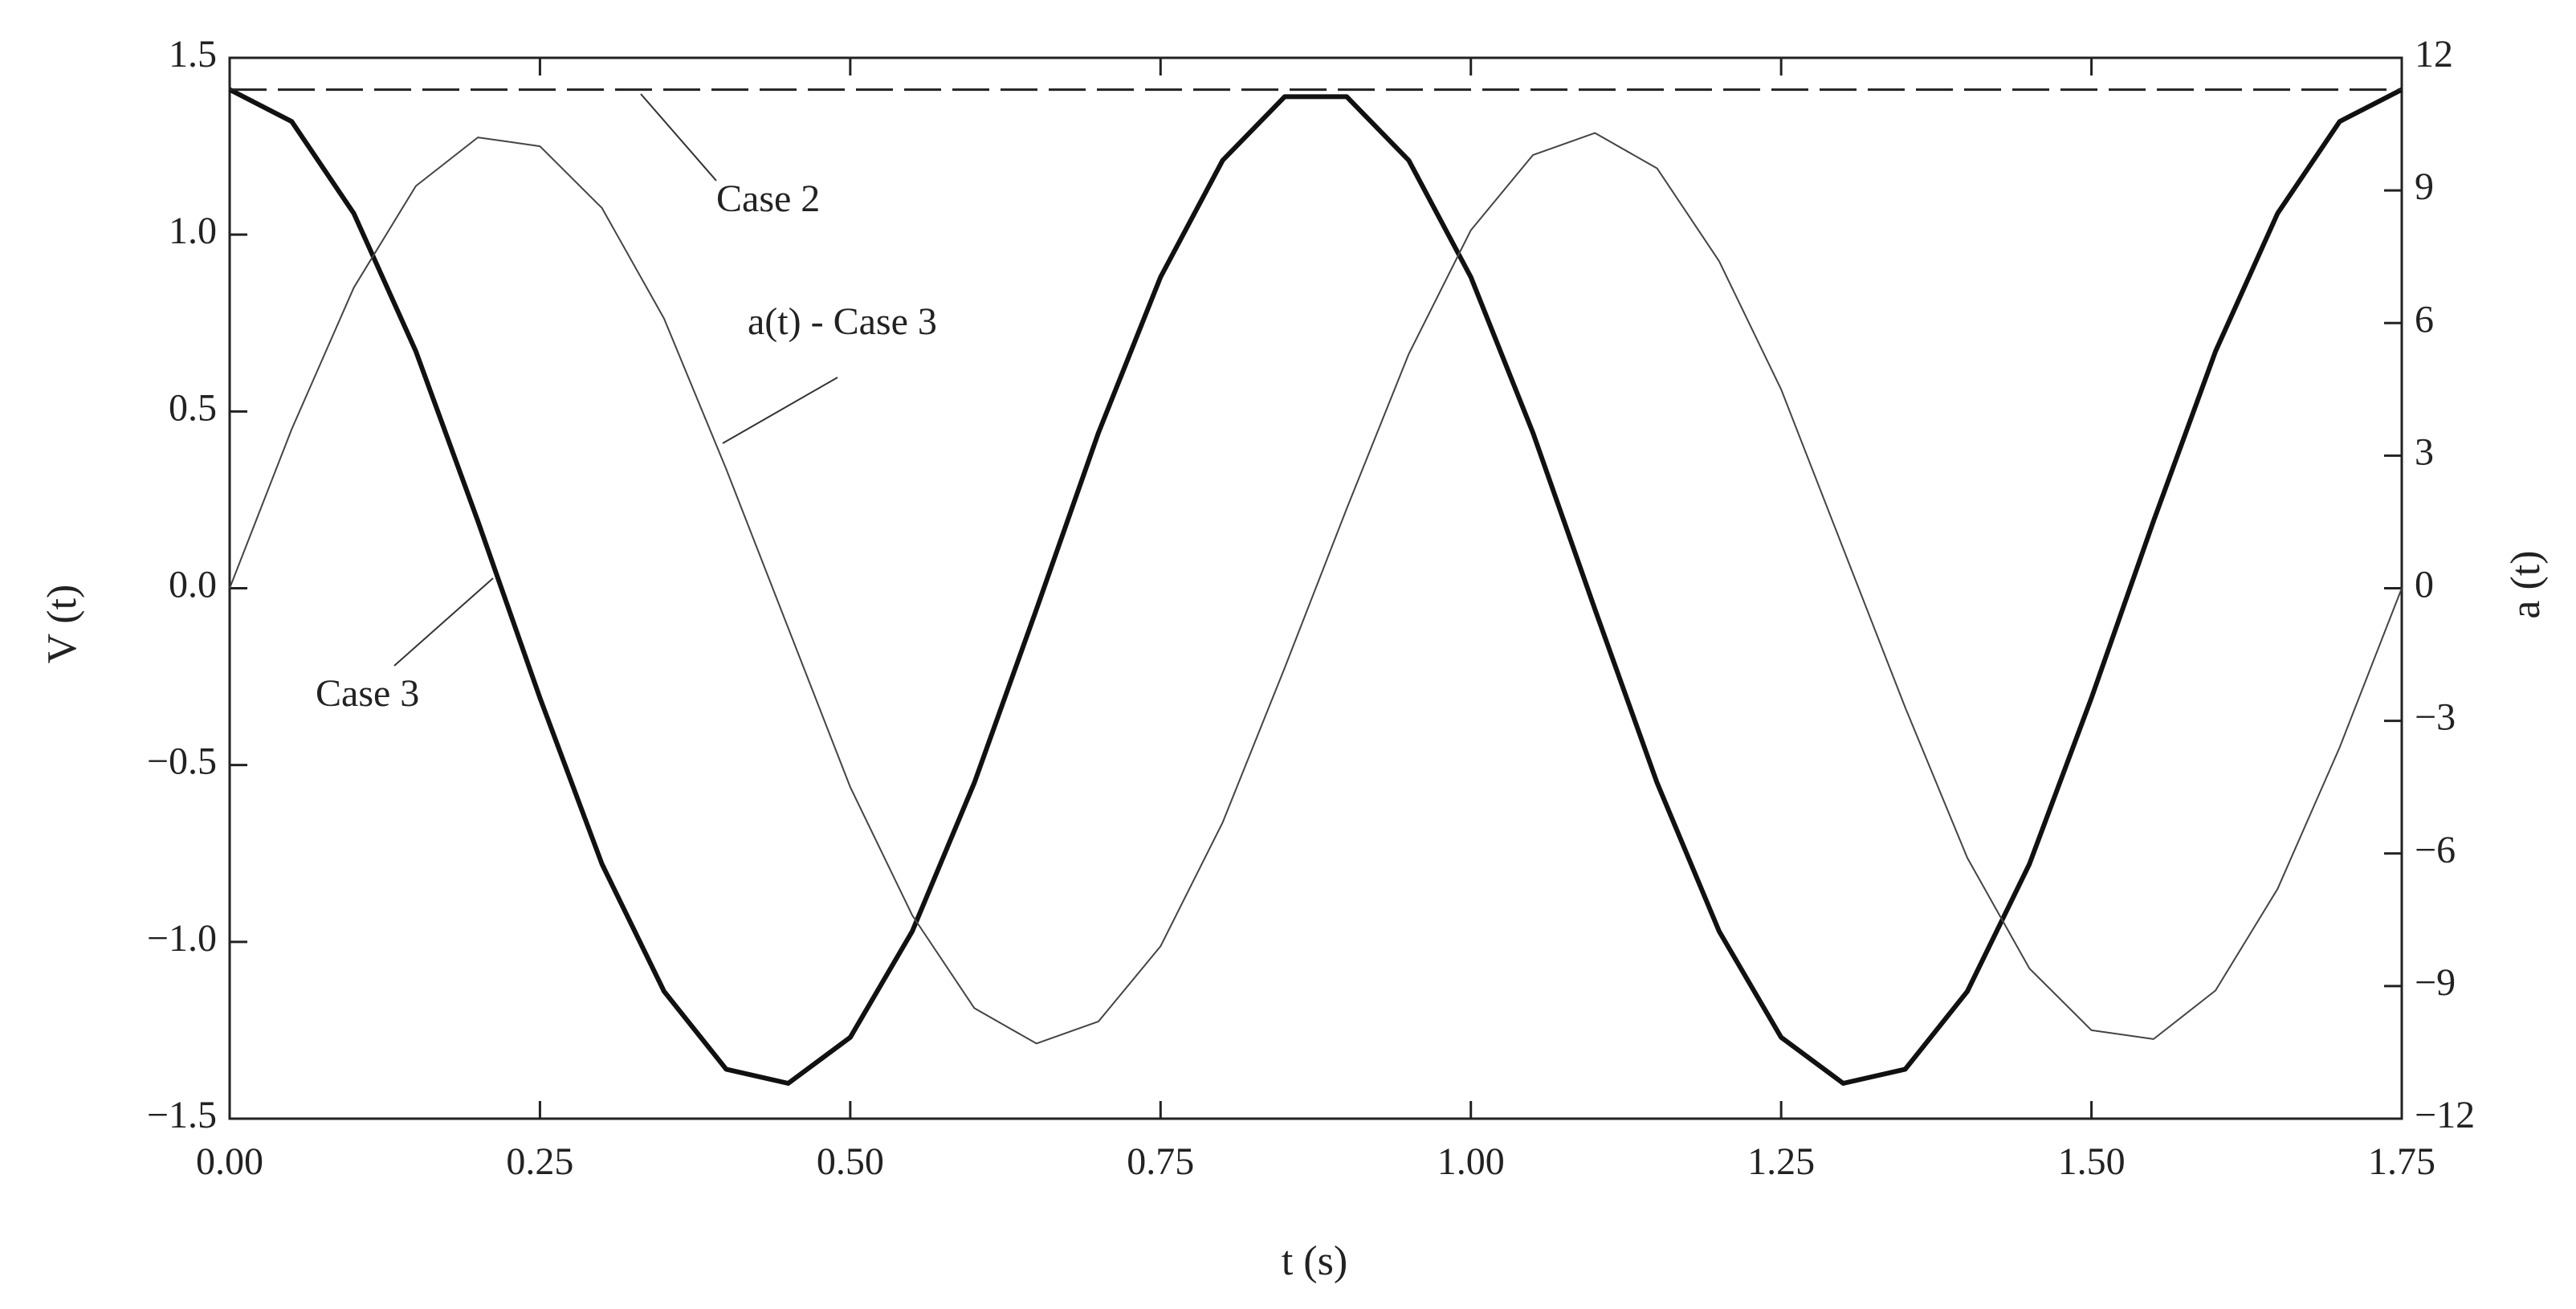 Image resolution: width=2576 pixels, height=1309 pixels. Describe the element at coordinates (182, 1115) in the screenshot. I see `y-tick-label: −1.5` at that location.